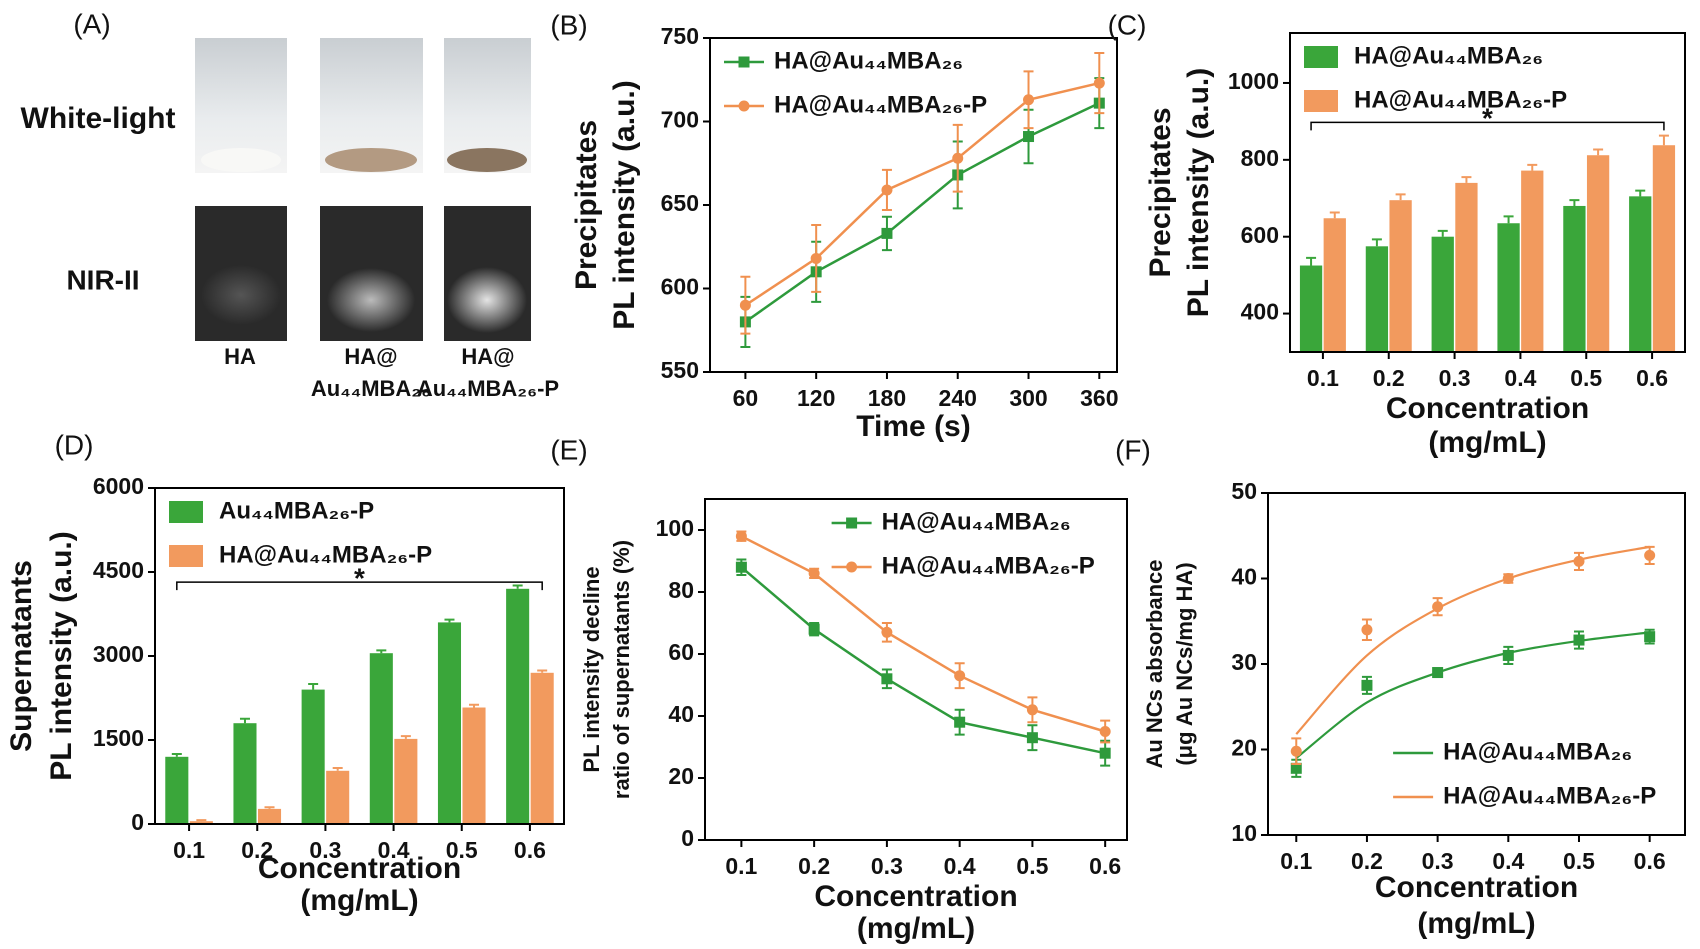 This screenshot has height=949, width=1700. Describe the element at coordinates (913, 426) in the screenshot. I see `x-axis-label: Time (s)` at that location.